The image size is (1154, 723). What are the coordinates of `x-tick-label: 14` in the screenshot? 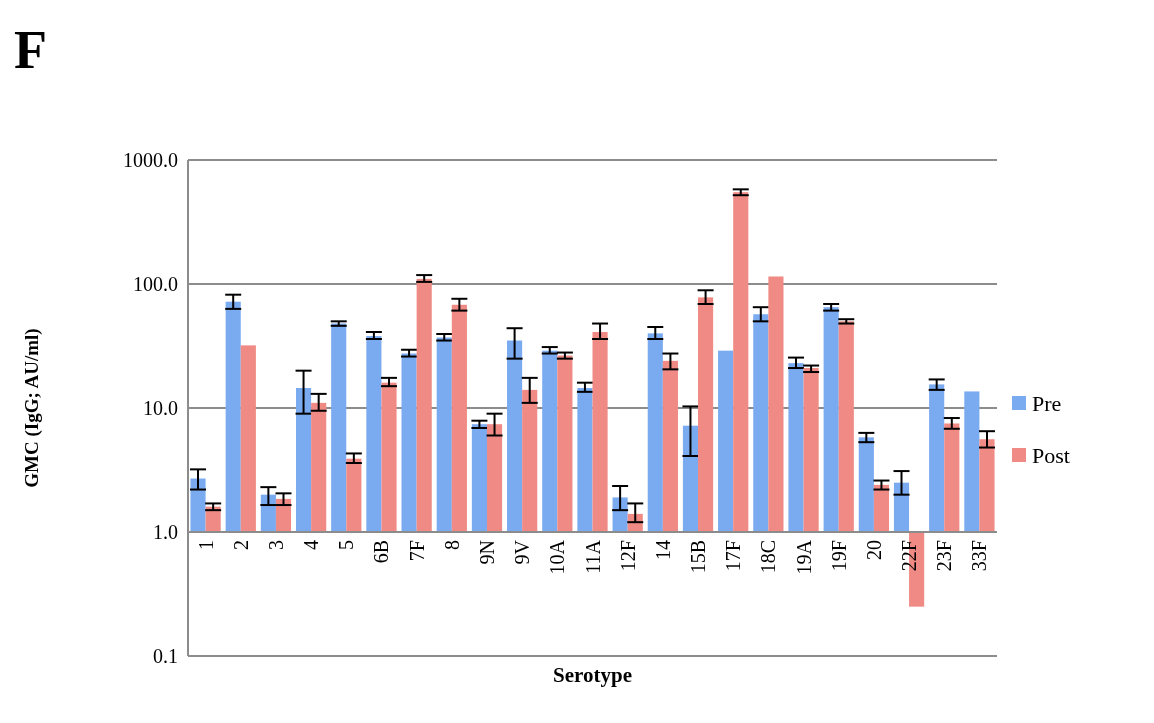 It's located at (662, 550).